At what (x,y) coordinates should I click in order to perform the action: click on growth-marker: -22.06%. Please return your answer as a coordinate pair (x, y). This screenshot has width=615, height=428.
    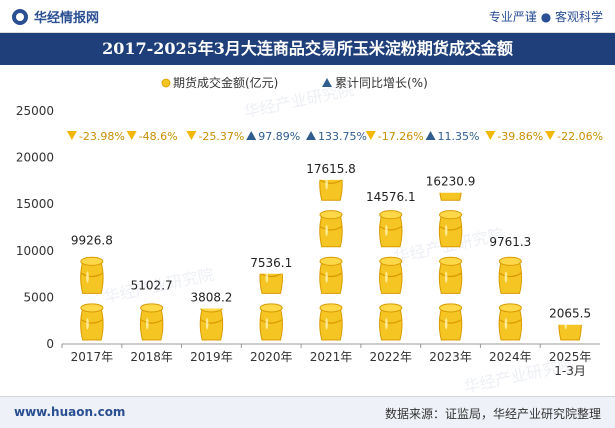
    Looking at the image, I should click on (574, 136).